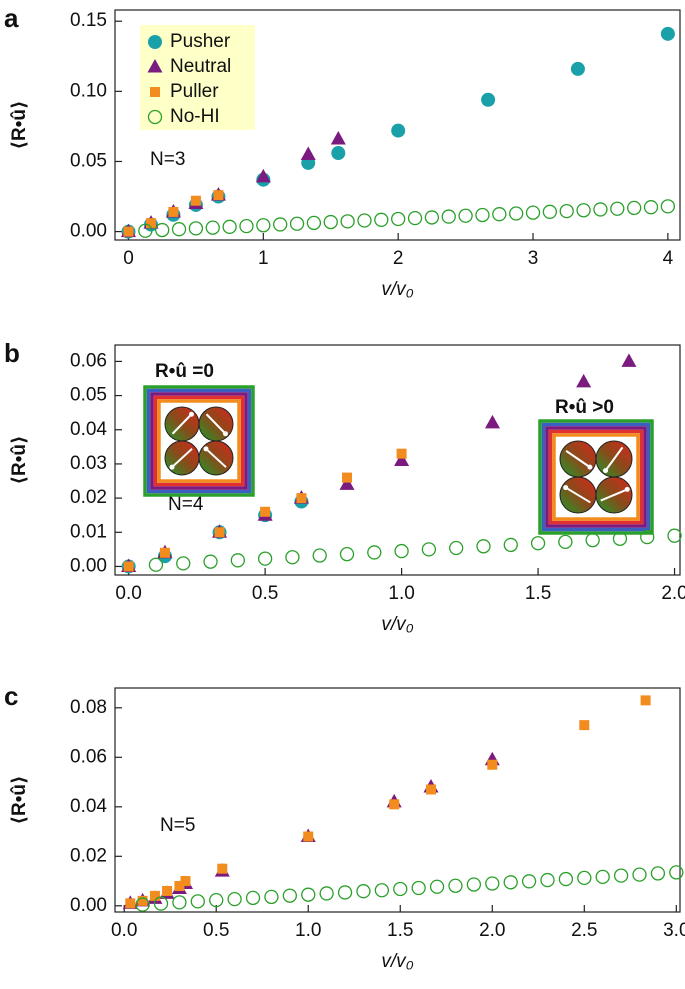 This screenshot has width=685, height=989. Describe the element at coordinates (194, 91) in the screenshot. I see `legend-label: Puller` at that location.